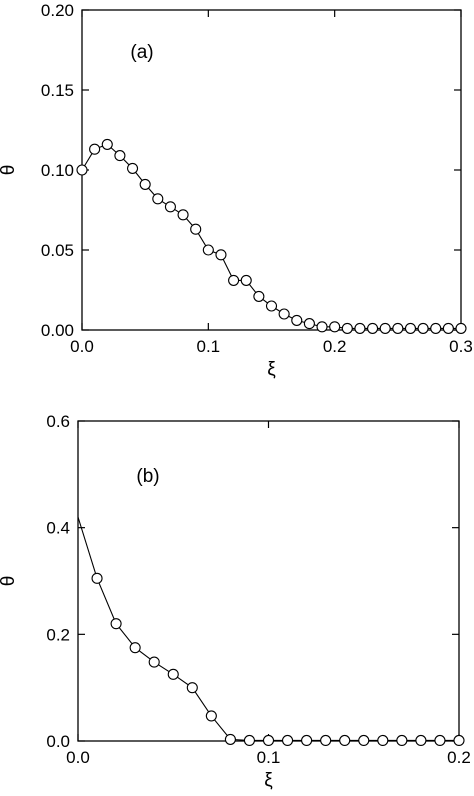  What do you see at coordinates (147, 476) in the screenshot?
I see `panel-label: (b)` at bounding box center [147, 476].